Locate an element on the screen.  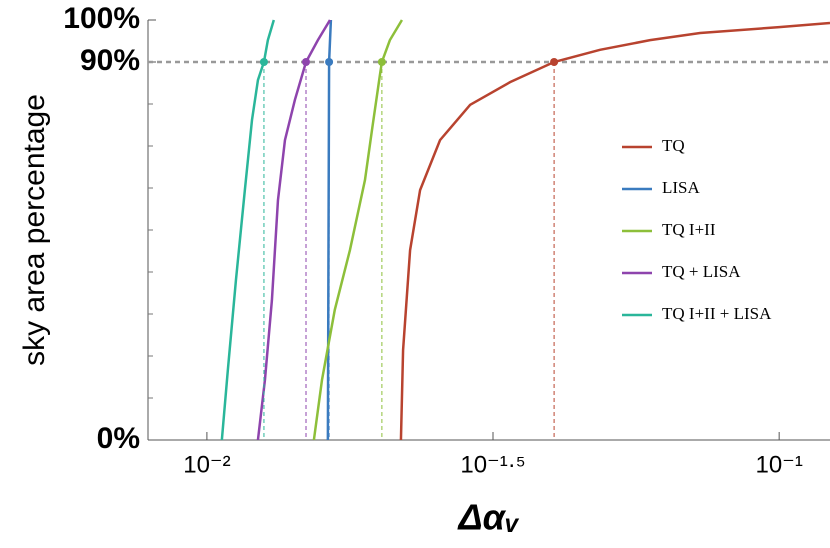
legend-label: LISA is located at coordinates (681, 187).